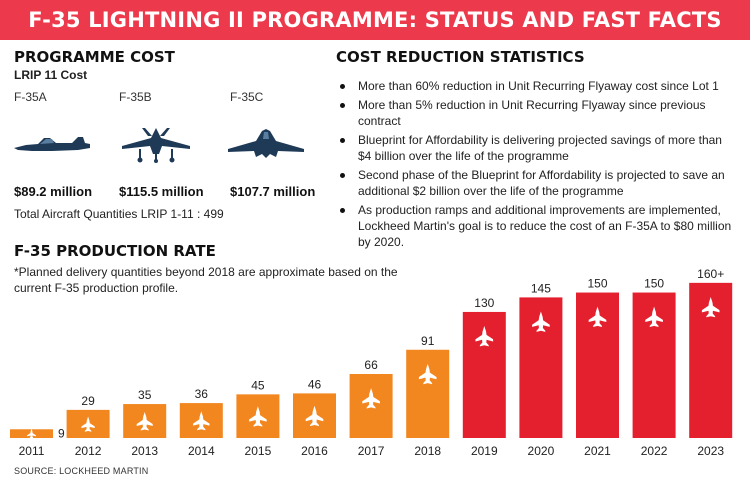 This screenshot has width=750, height=484. What do you see at coordinates (460, 57) in the screenshot?
I see `cost-reduction-title: COST REDUCTION STATISTICS` at bounding box center [460, 57].